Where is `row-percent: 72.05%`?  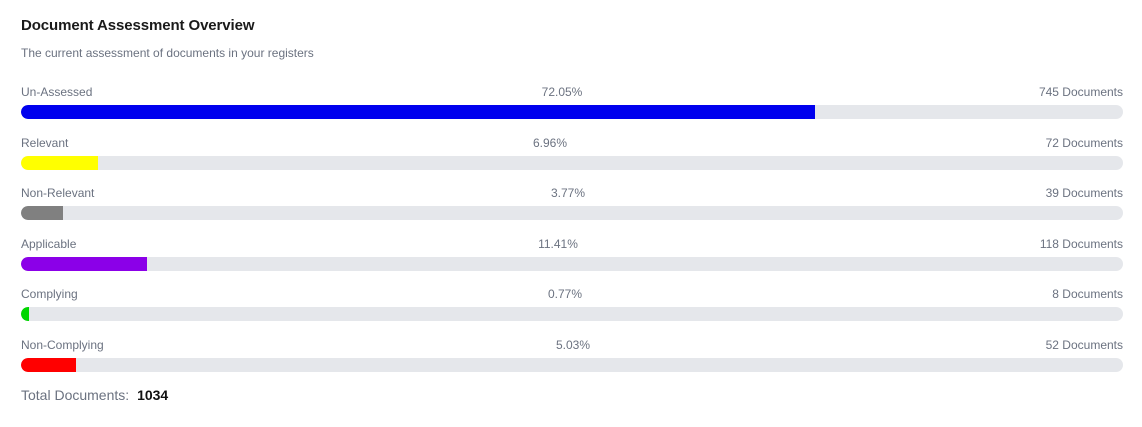 row-percent: 72.05% is located at coordinates (562, 92).